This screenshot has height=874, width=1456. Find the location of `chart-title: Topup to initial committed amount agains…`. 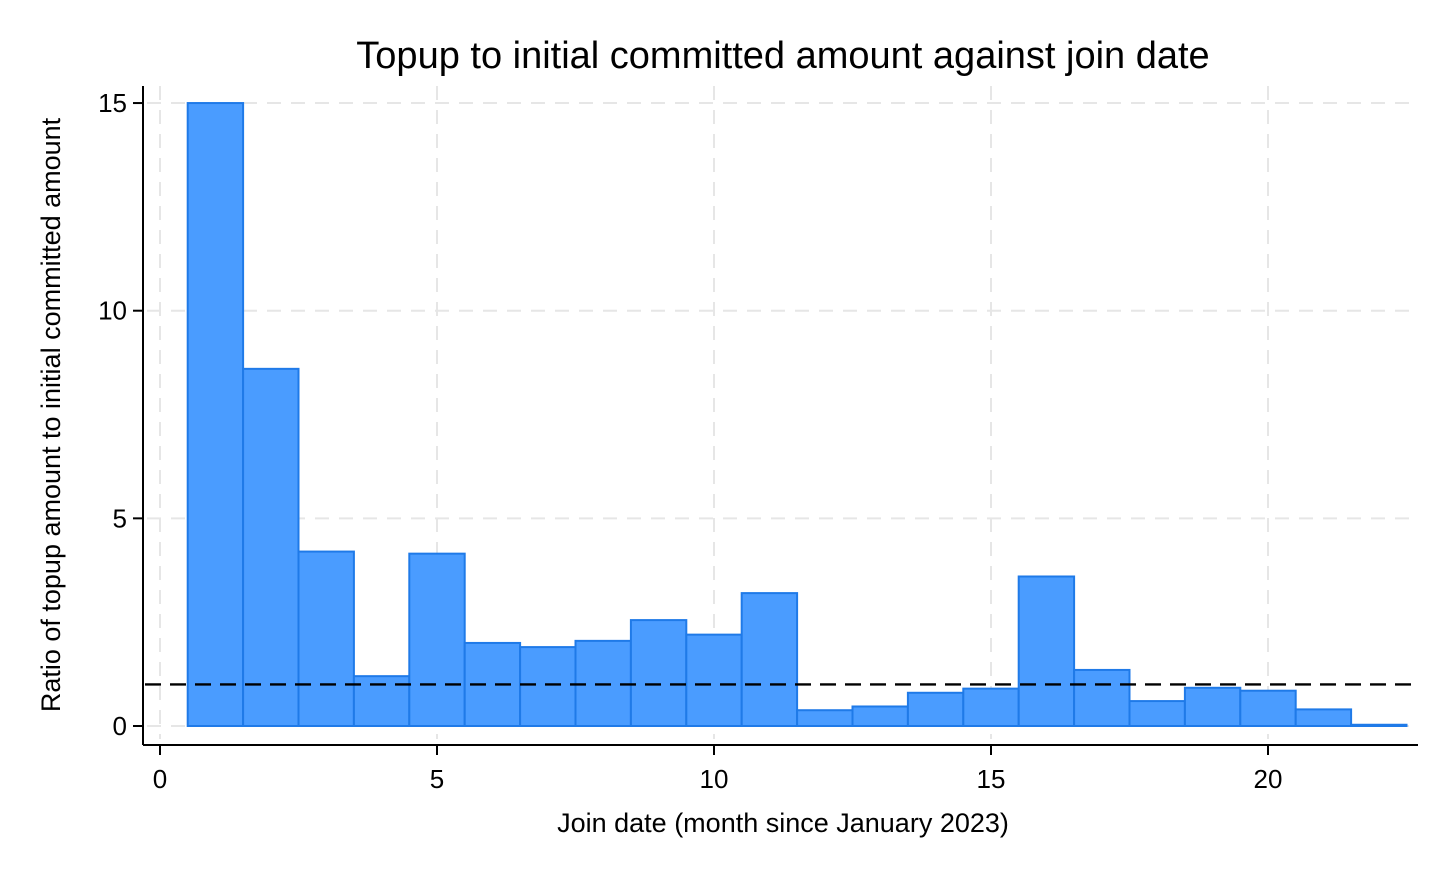

chart-title: Topup to initial committed amount agains… is located at coordinates (782, 56).